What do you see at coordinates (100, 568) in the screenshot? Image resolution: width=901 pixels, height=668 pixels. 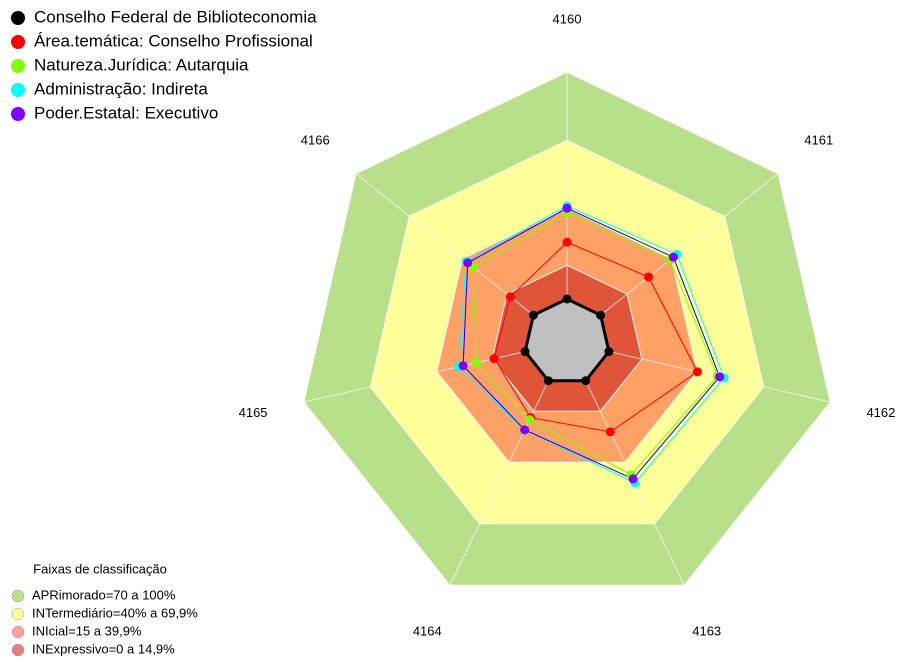 I see `bands-title: Faixas de classificação` at bounding box center [100, 568].